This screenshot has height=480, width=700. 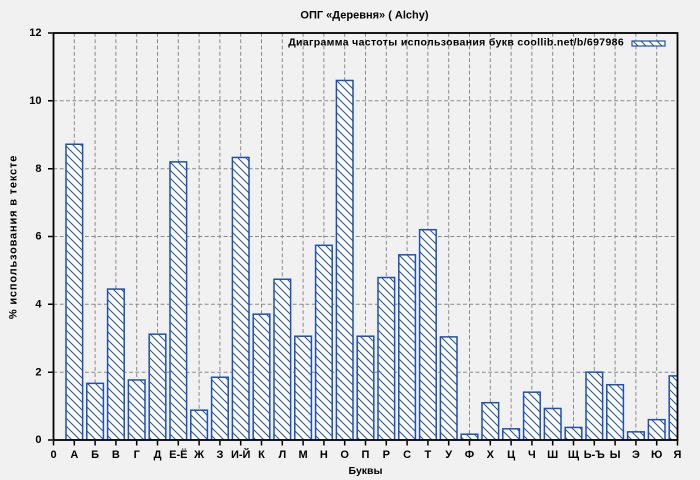 I want to click on svg-text: % использования в тексте, so click(x=14, y=237).